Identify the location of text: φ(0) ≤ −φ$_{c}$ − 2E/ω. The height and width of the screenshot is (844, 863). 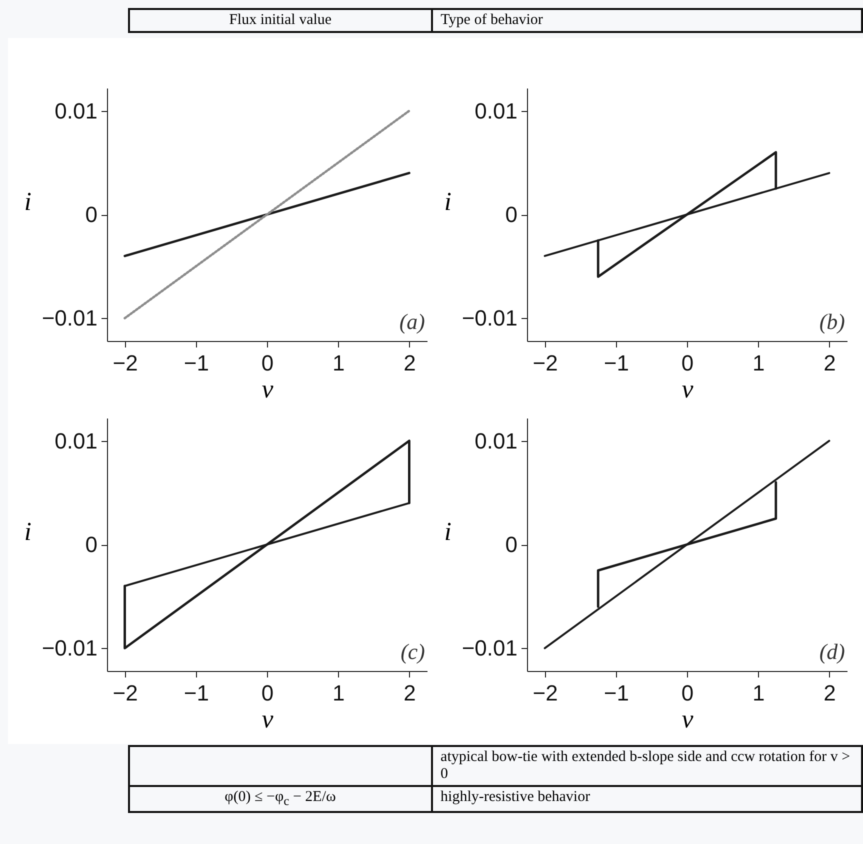
(280, 799).